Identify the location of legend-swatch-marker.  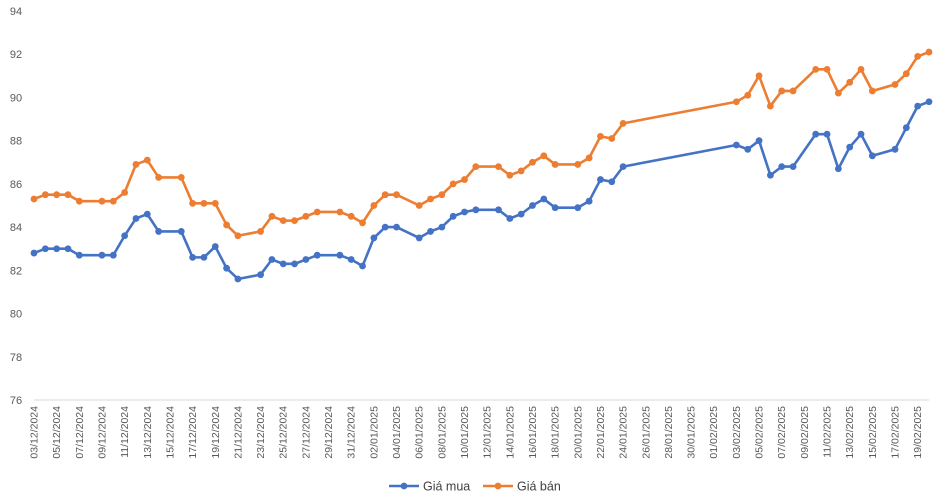
(498, 486).